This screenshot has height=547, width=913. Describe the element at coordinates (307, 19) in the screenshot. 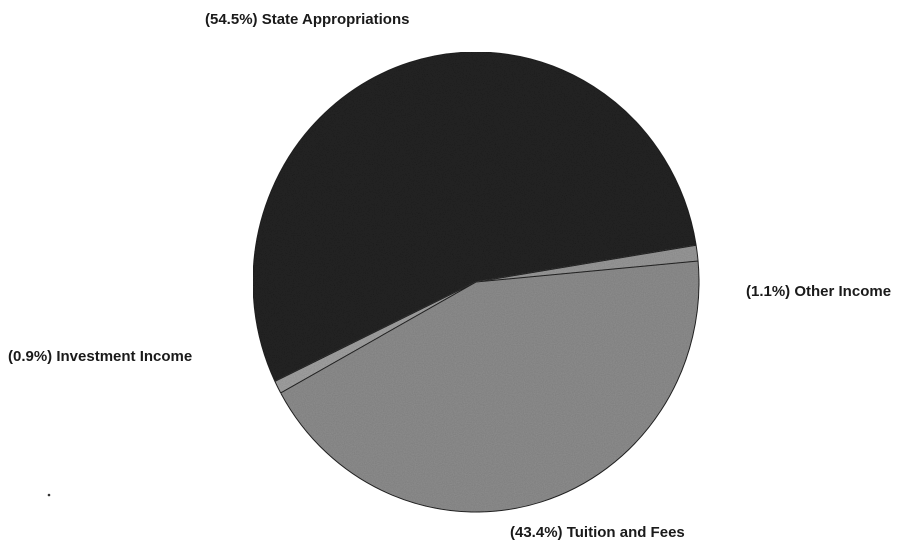

I see `label-state-appropriations: (54.5%) State Appropriations` at that location.